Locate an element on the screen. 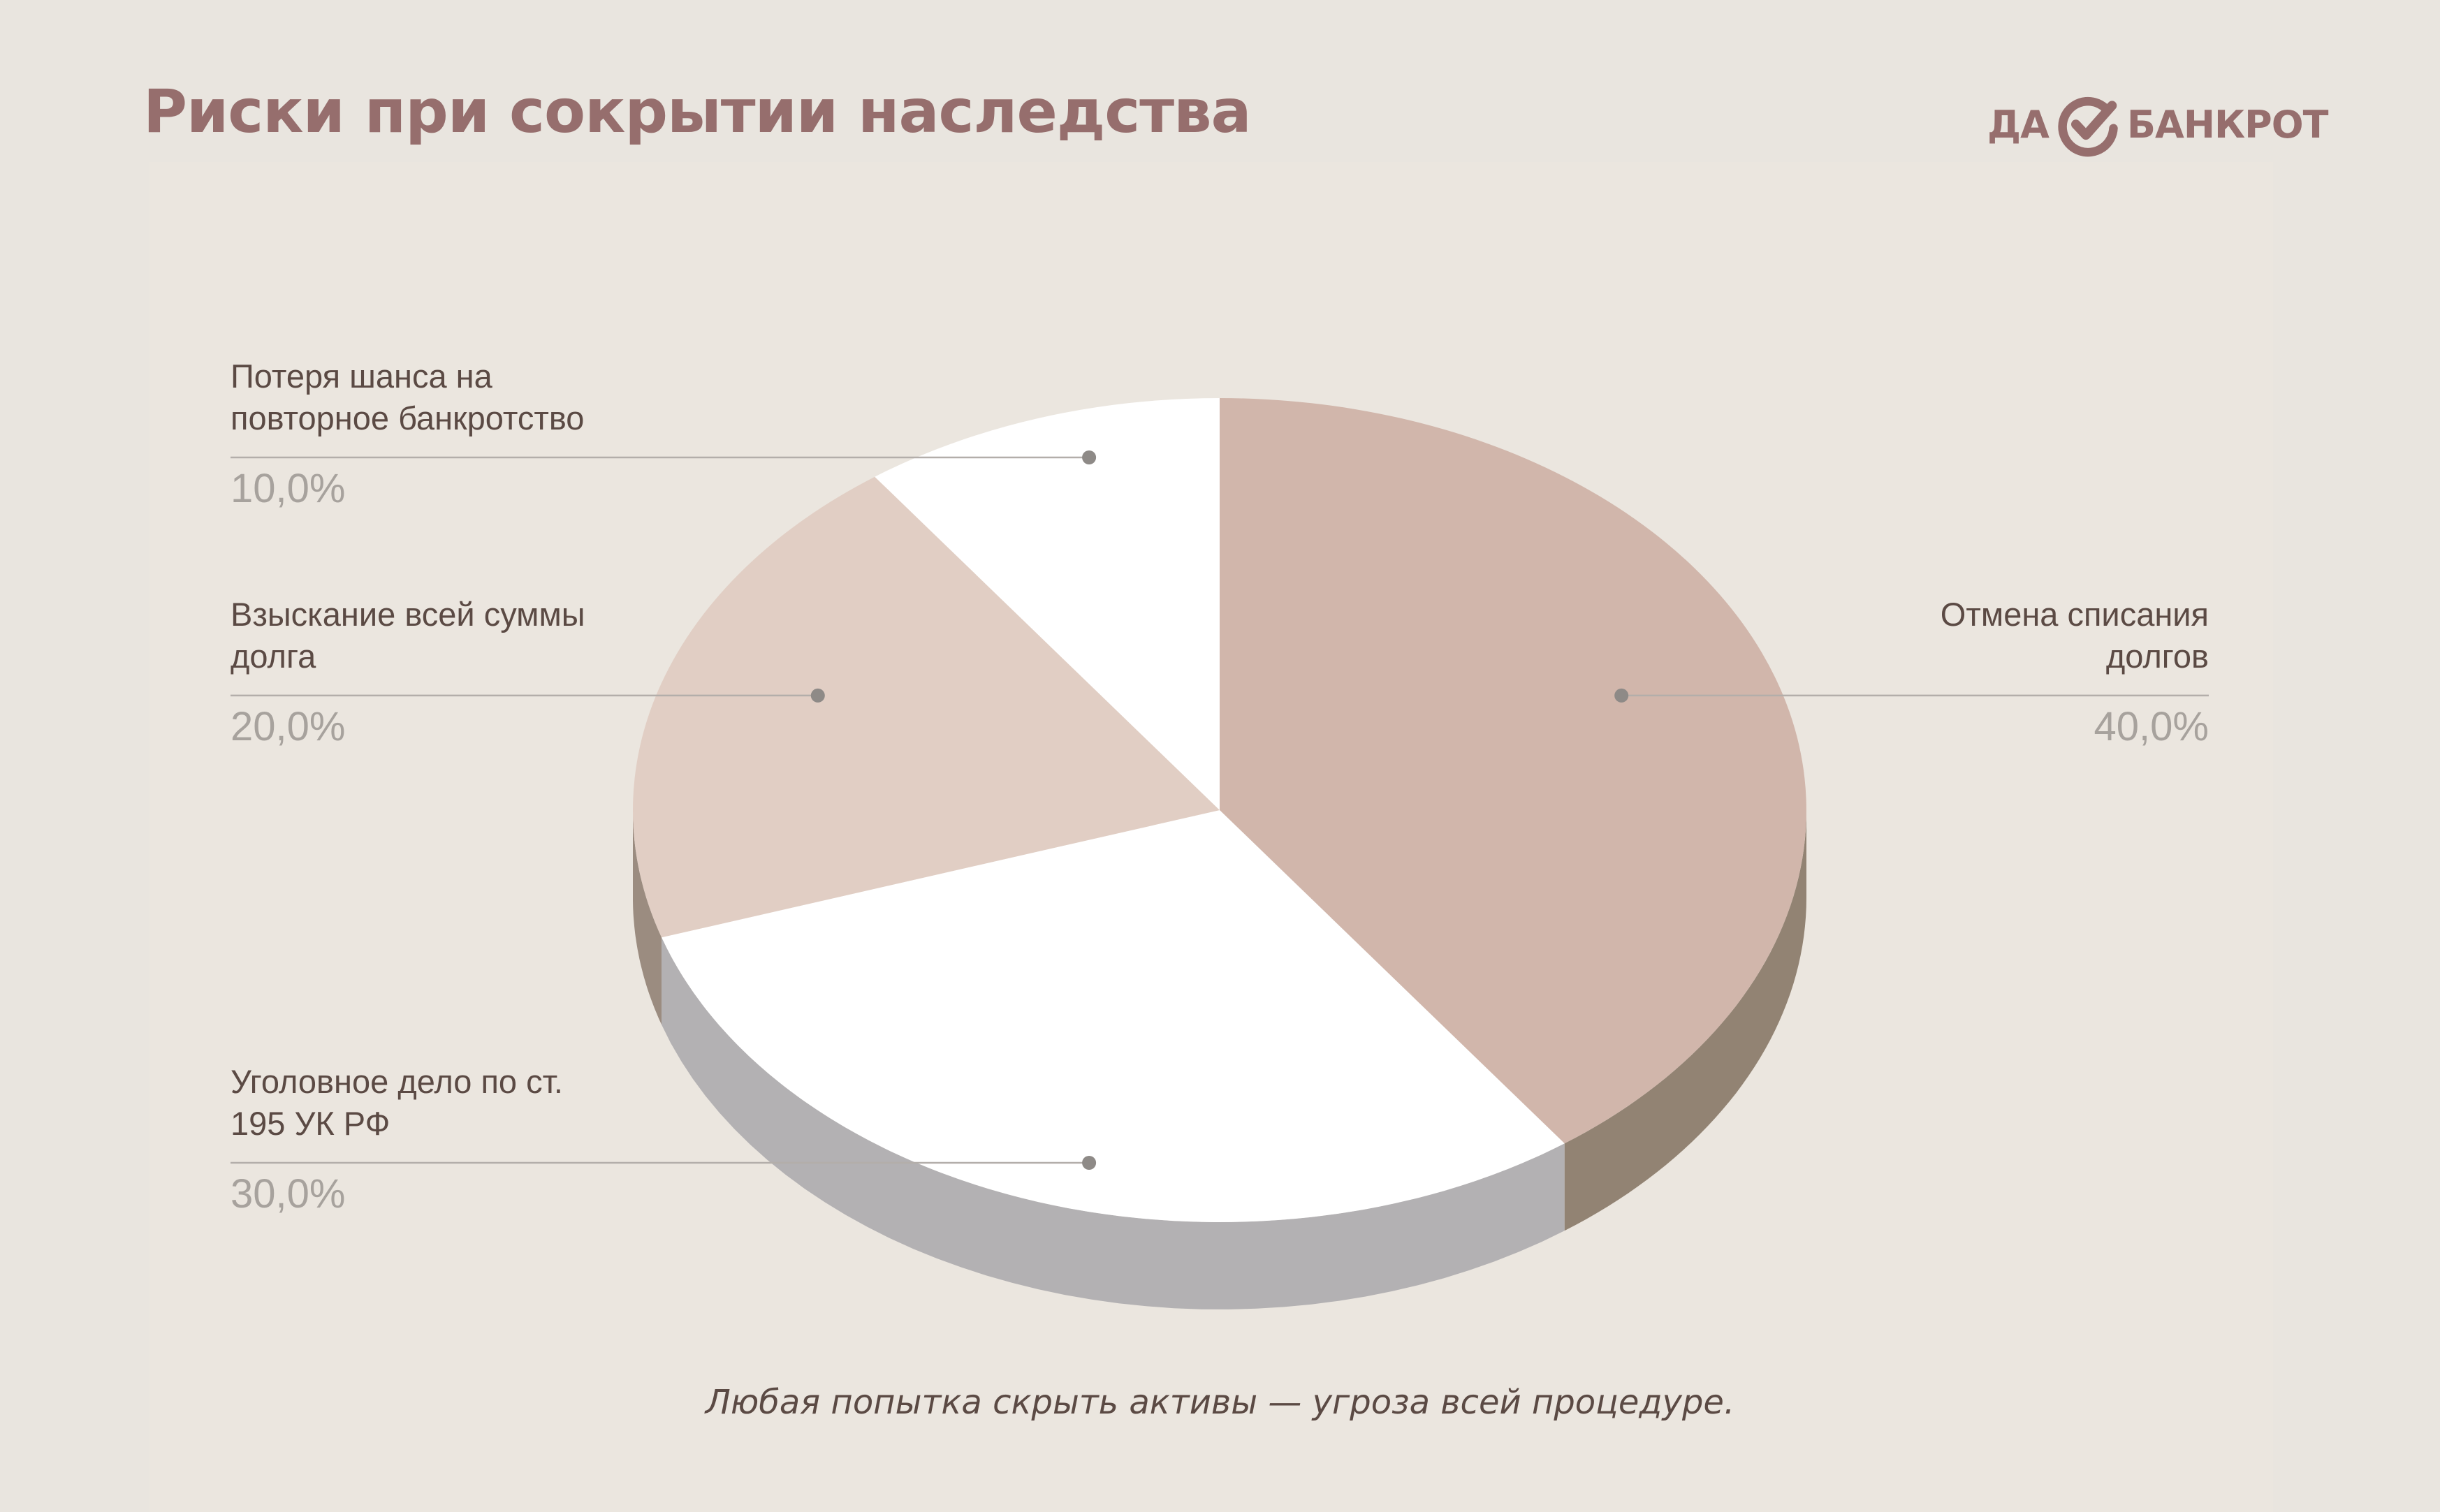 This screenshot has width=2440, height=1512. slice-value-label: 10,0% is located at coordinates (288, 488).